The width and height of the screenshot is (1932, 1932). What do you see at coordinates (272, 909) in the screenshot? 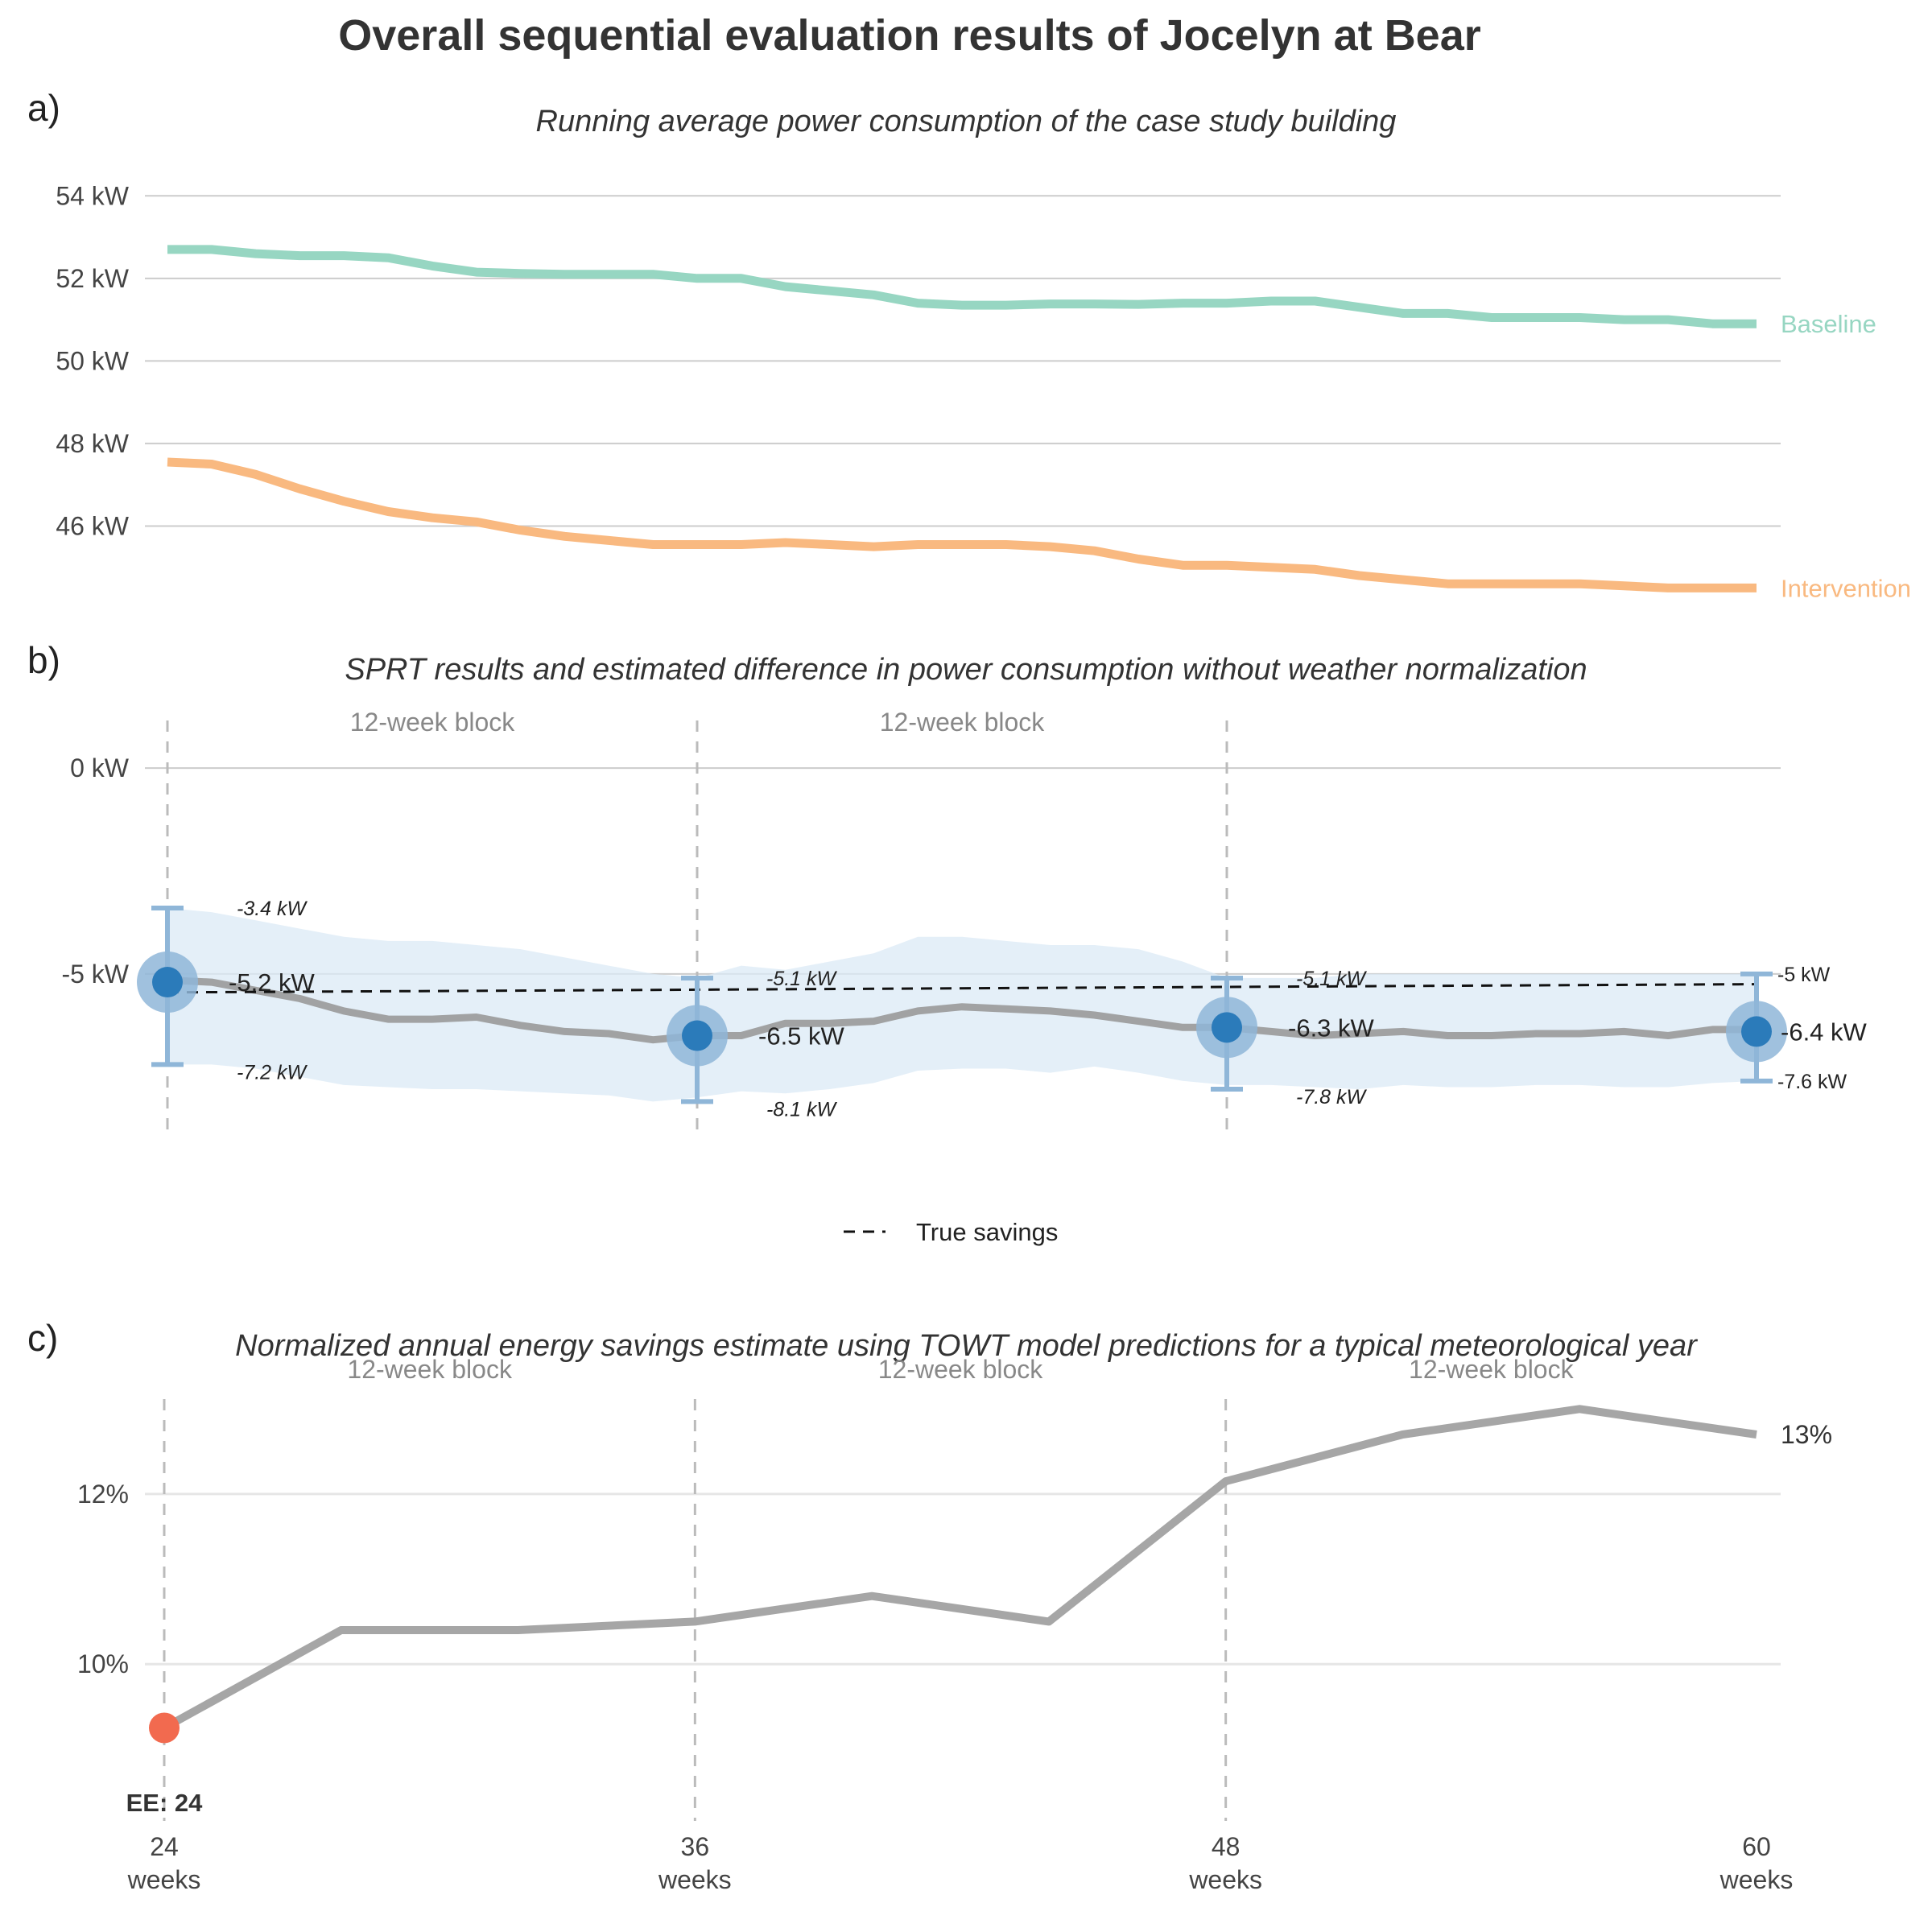
I see `upper-ci-label: -3.4 kW` at bounding box center [272, 909].